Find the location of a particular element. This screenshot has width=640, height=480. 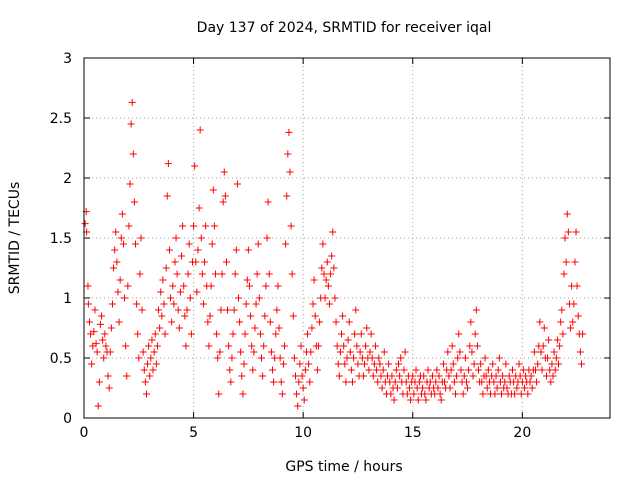

y-tick-label: 3 is located at coordinates (67, 59).